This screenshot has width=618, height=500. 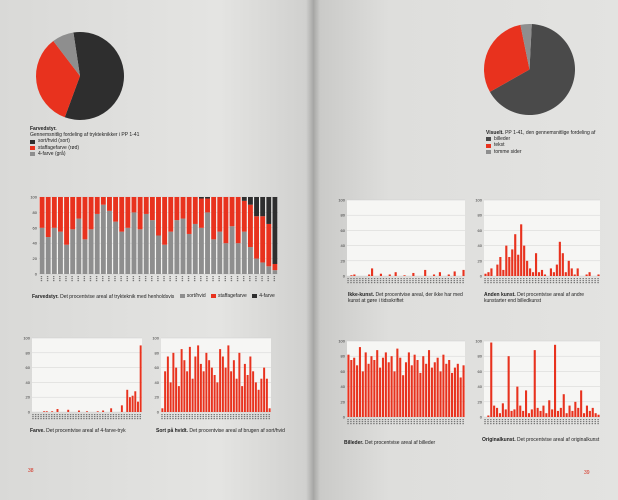 What do you see at coordinates (354, 443) in the screenshot?
I see `caption-title: Billeder.` at bounding box center [354, 443].